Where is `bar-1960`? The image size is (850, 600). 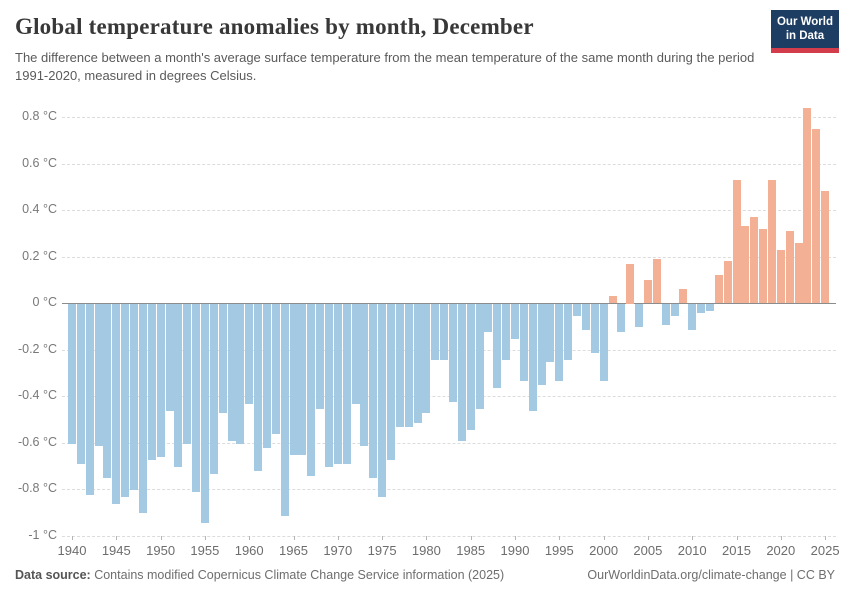 bar-1960 is located at coordinates (249, 354).